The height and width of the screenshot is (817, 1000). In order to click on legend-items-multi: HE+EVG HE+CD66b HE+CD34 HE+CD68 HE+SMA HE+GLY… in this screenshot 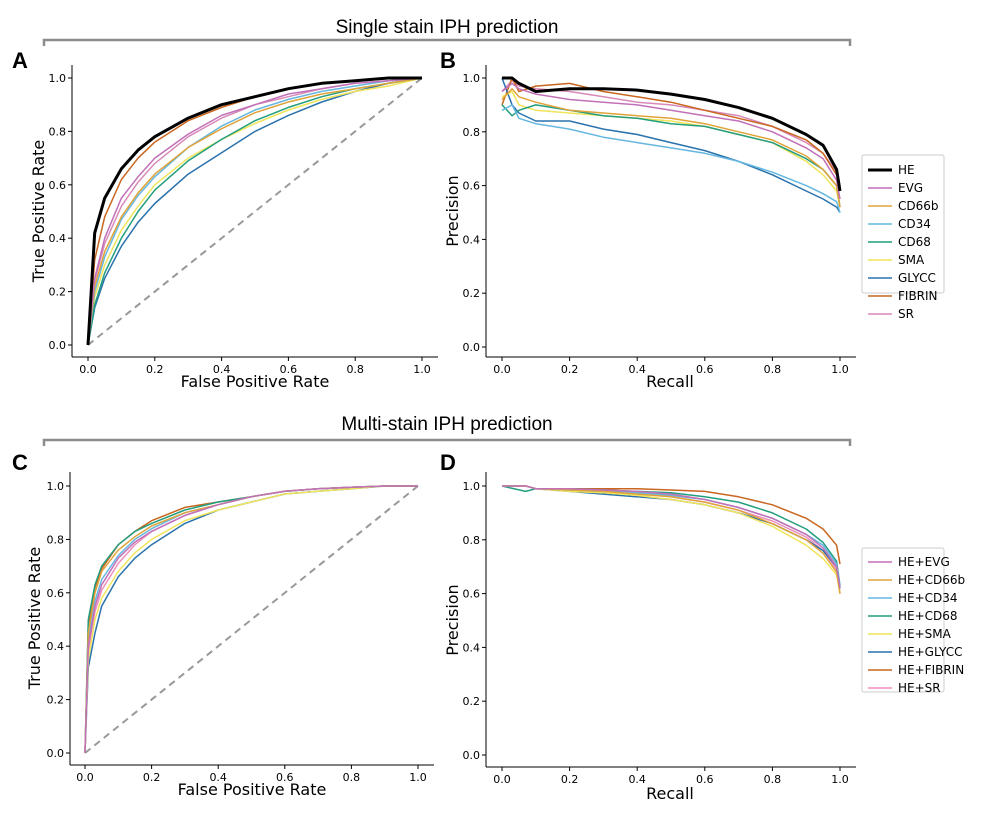, I will do `click(916, 625)`.